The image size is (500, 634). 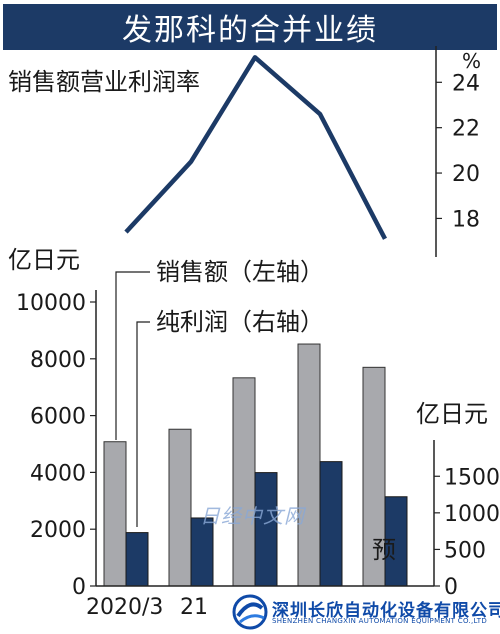 I want to click on margin-series-label: 销售额营业利润率, so click(x=104, y=82).